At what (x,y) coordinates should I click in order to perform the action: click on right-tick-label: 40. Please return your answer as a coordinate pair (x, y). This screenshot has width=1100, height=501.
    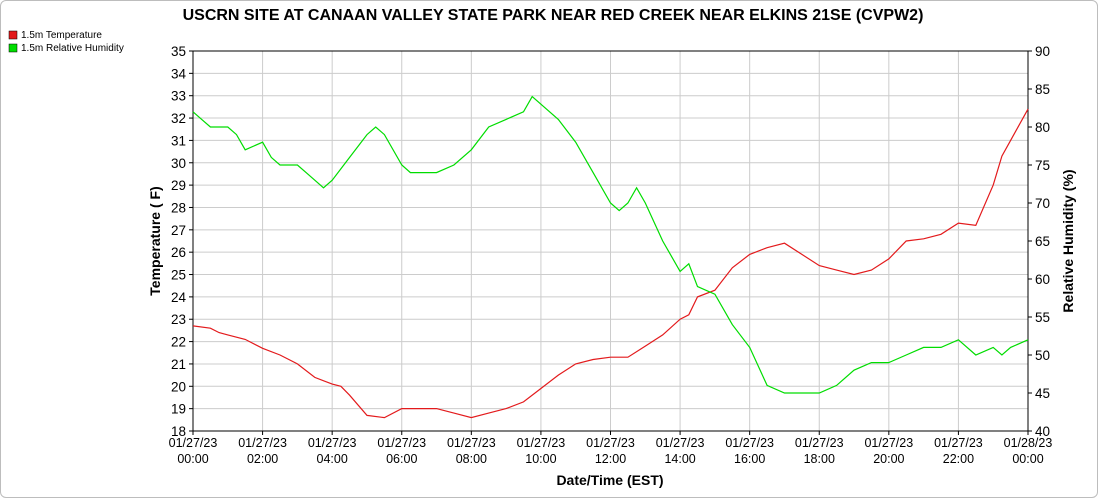
    Looking at the image, I should click on (1042, 431).